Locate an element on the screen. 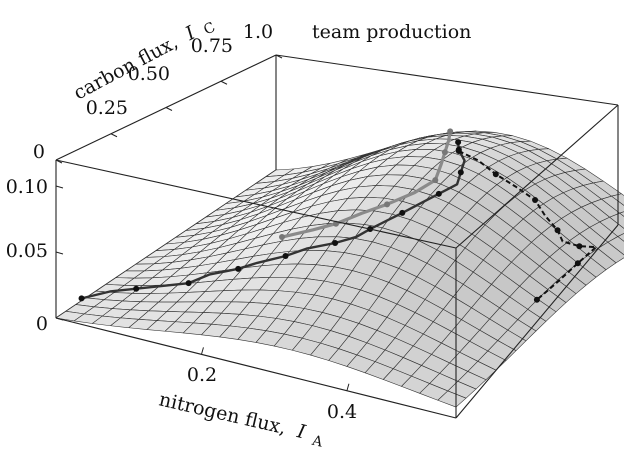 The width and height of the screenshot is (624, 450). x-tick-label: 0.4 is located at coordinates (342, 412).